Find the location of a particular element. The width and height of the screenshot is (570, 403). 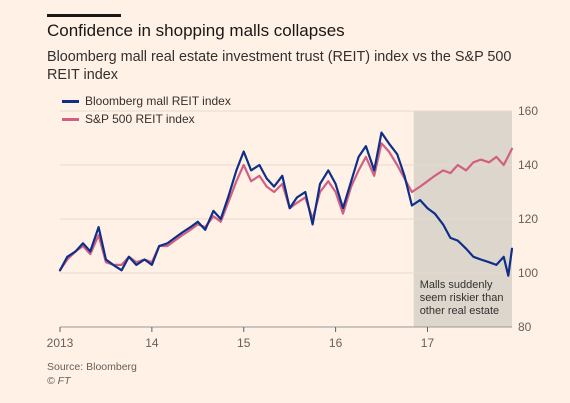

legend-swatch-mall is located at coordinates (70, 101).